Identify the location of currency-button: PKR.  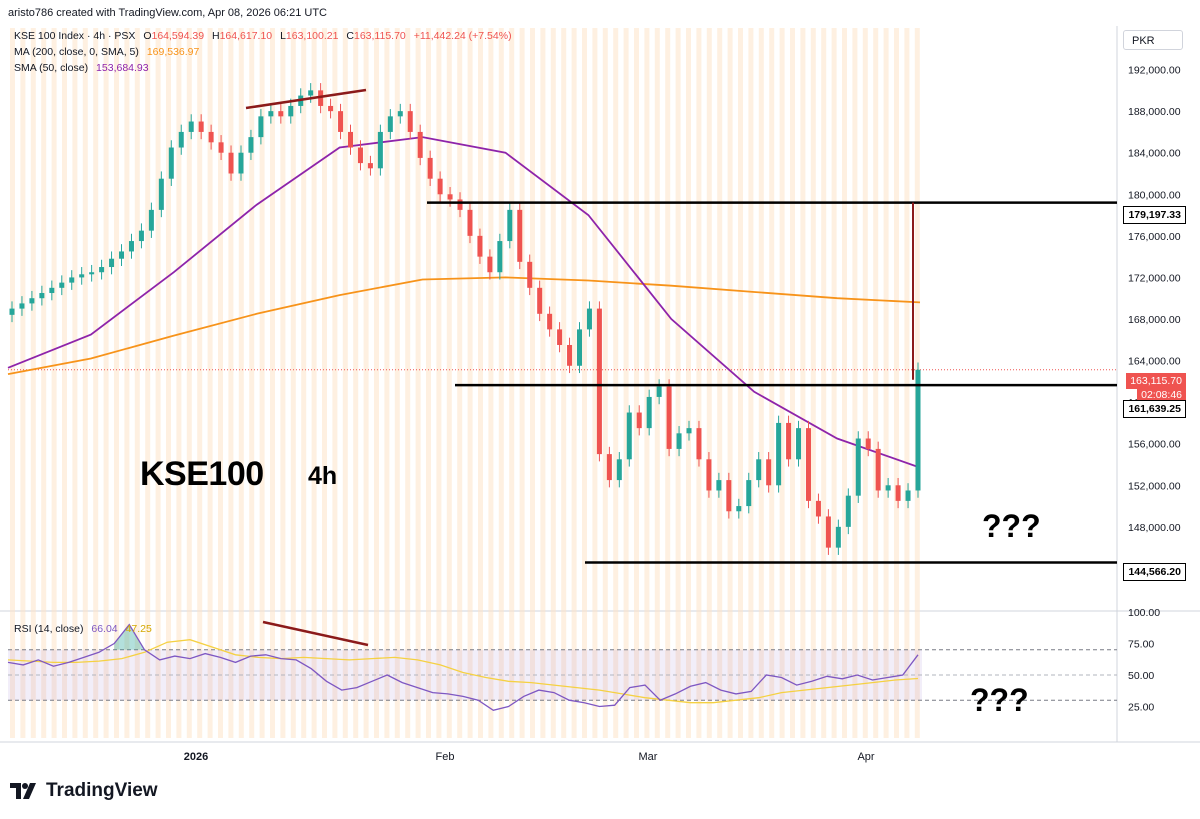
(1153, 40).